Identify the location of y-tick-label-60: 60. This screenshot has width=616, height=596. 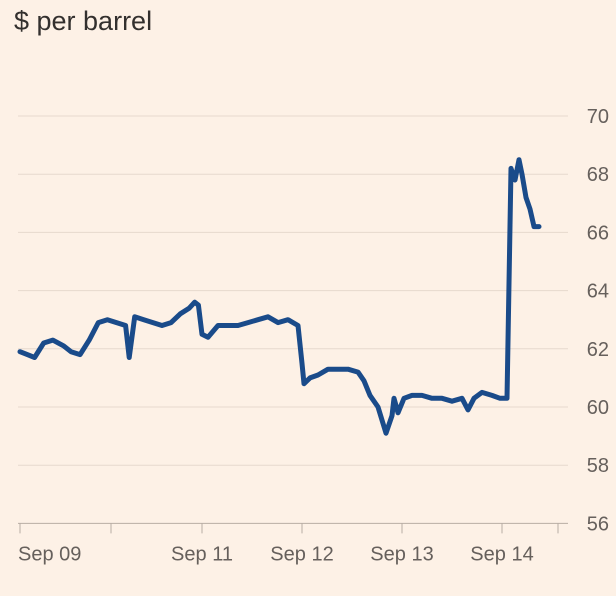
(598, 408).